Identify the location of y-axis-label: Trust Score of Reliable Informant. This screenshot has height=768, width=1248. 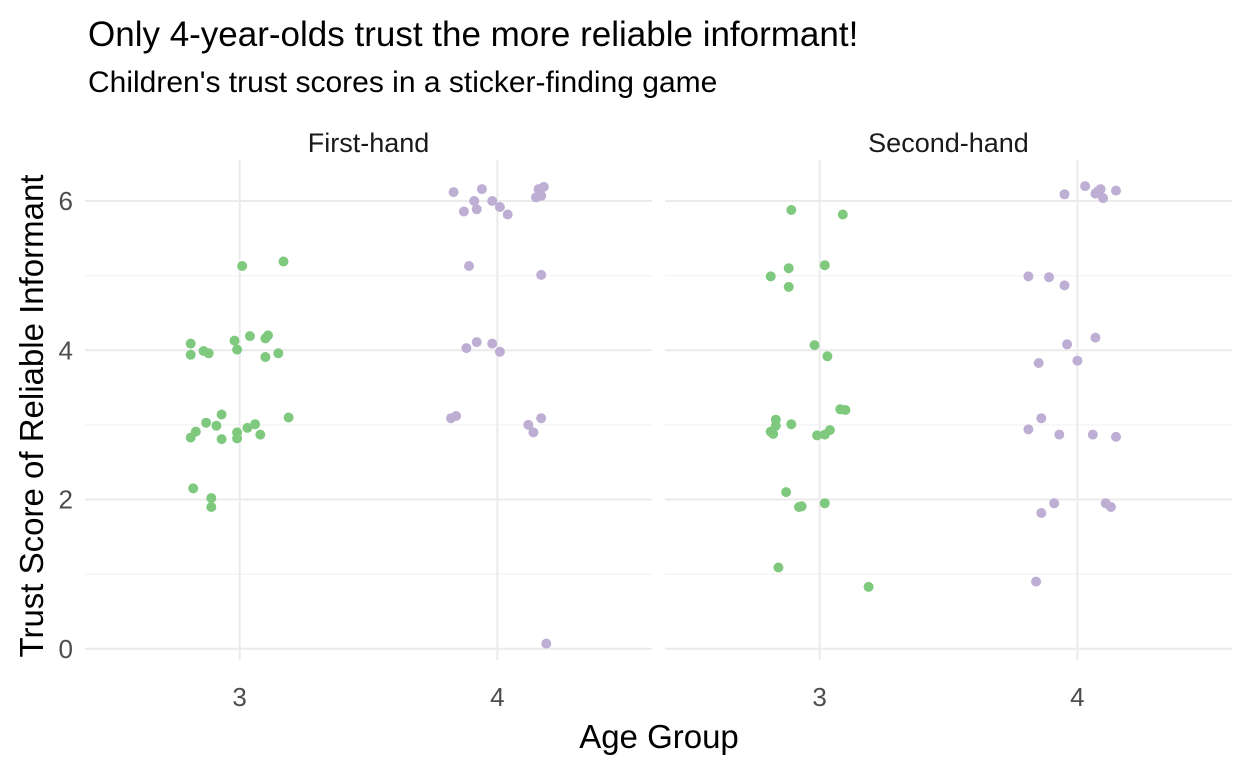
(31, 416).